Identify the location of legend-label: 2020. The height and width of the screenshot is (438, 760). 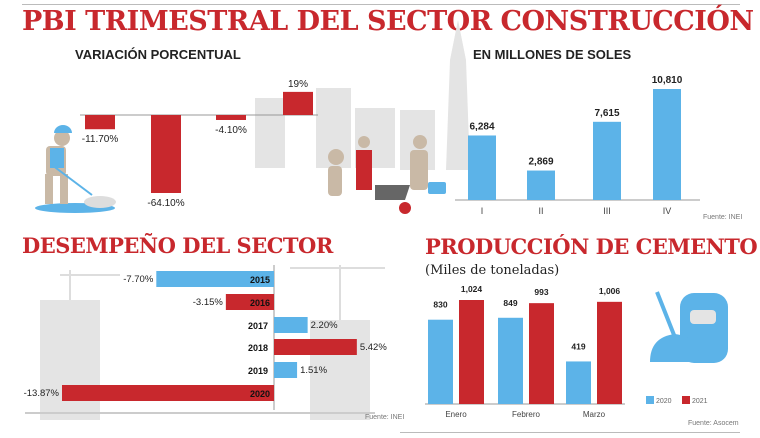
(664, 401).